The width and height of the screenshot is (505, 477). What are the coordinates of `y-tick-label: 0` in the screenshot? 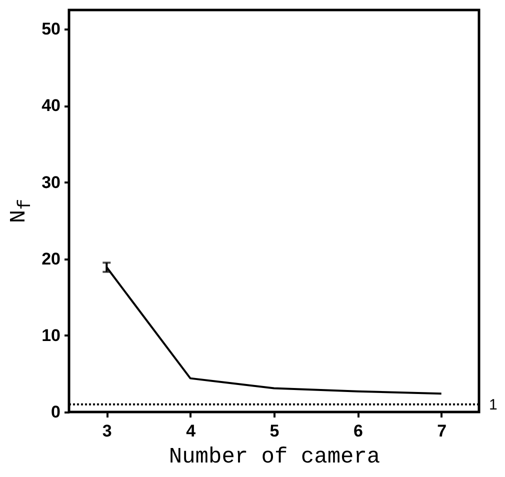 It's located at (55, 412).